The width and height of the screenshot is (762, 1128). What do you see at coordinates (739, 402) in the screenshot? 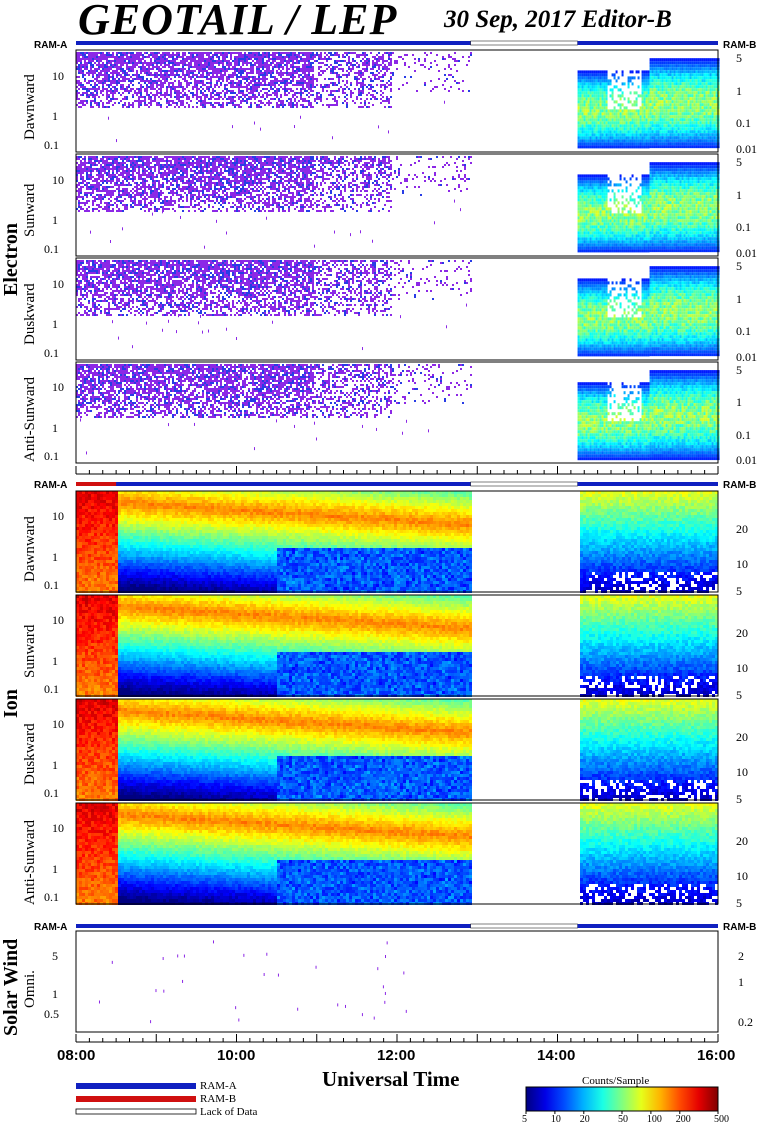
I see `e-anti-rtick-1: 1` at bounding box center [739, 402].